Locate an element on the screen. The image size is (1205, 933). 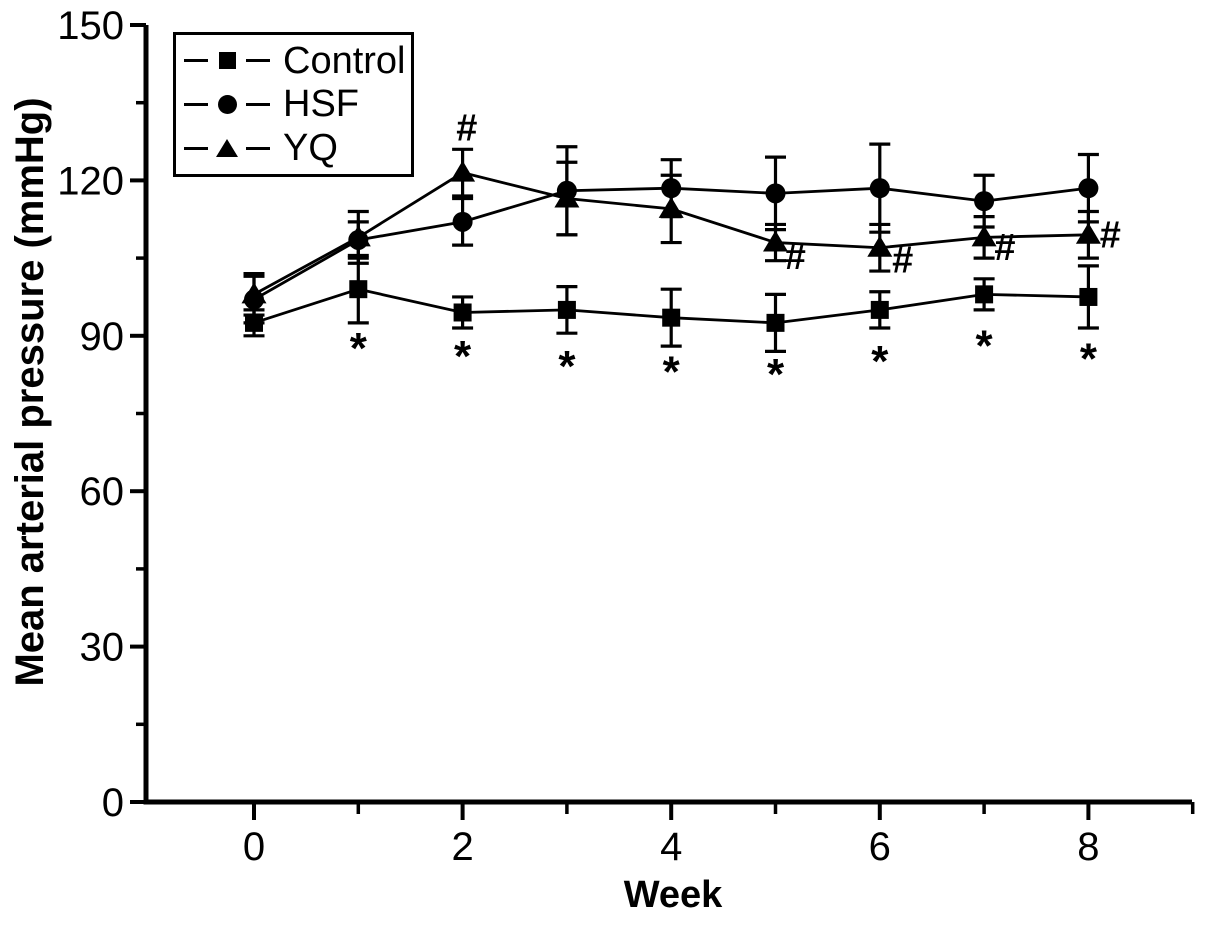
x-tick-label: 2 is located at coordinates (462, 847).